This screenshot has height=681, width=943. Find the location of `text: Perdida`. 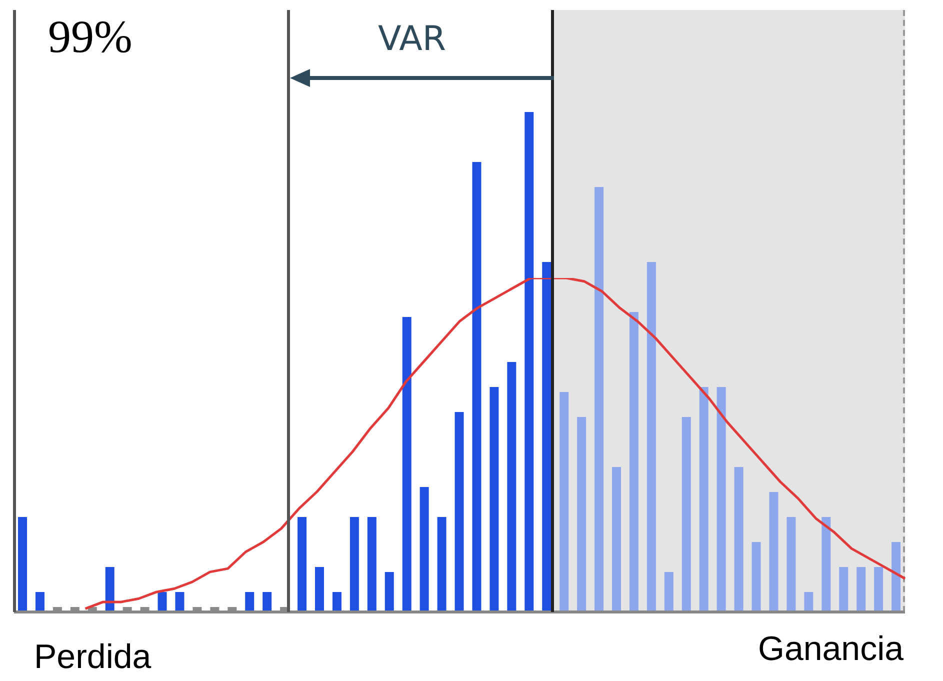

text: Perdida is located at coordinates (93, 657).